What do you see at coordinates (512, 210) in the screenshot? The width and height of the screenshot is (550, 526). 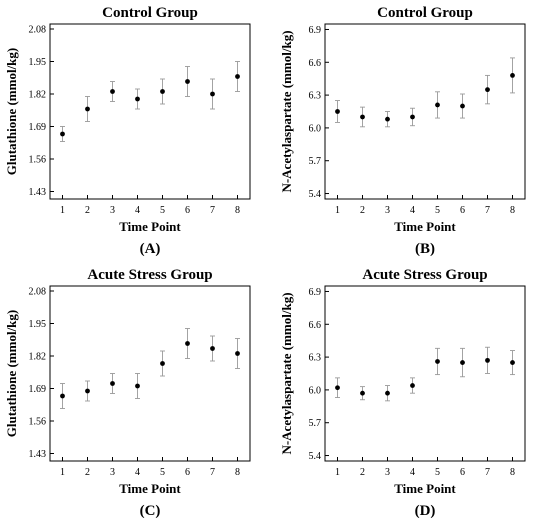 I see `x-tick-label: 8` at bounding box center [512, 210].